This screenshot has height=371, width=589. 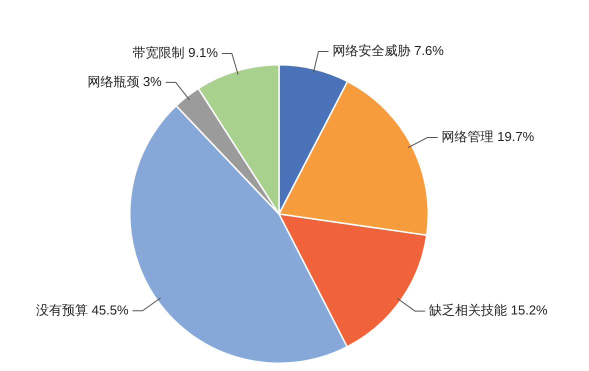 What do you see at coordinates (175, 52) in the screenshot?
I see `slice-label: 带宽限制 9.1%` at bounding box center [175, 52].